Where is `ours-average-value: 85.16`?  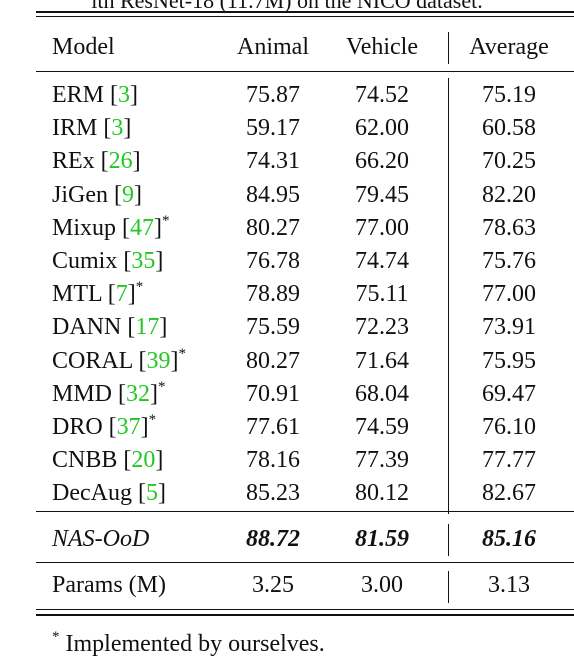 ours-average-value: 85.16 is located at coordinates (509, 539).